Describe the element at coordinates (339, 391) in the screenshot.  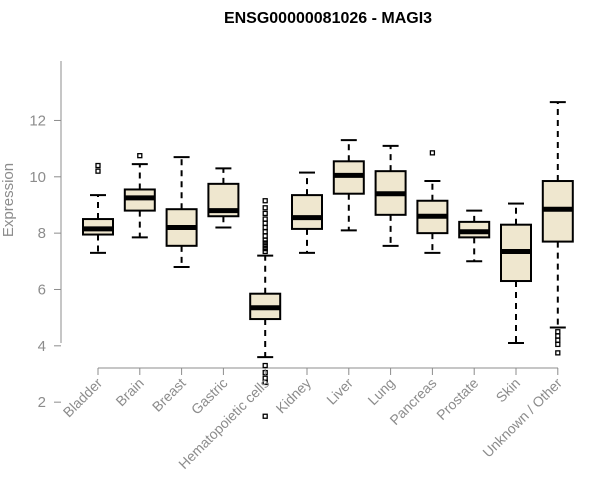
I see `x-tick-label: Liver` at that location.